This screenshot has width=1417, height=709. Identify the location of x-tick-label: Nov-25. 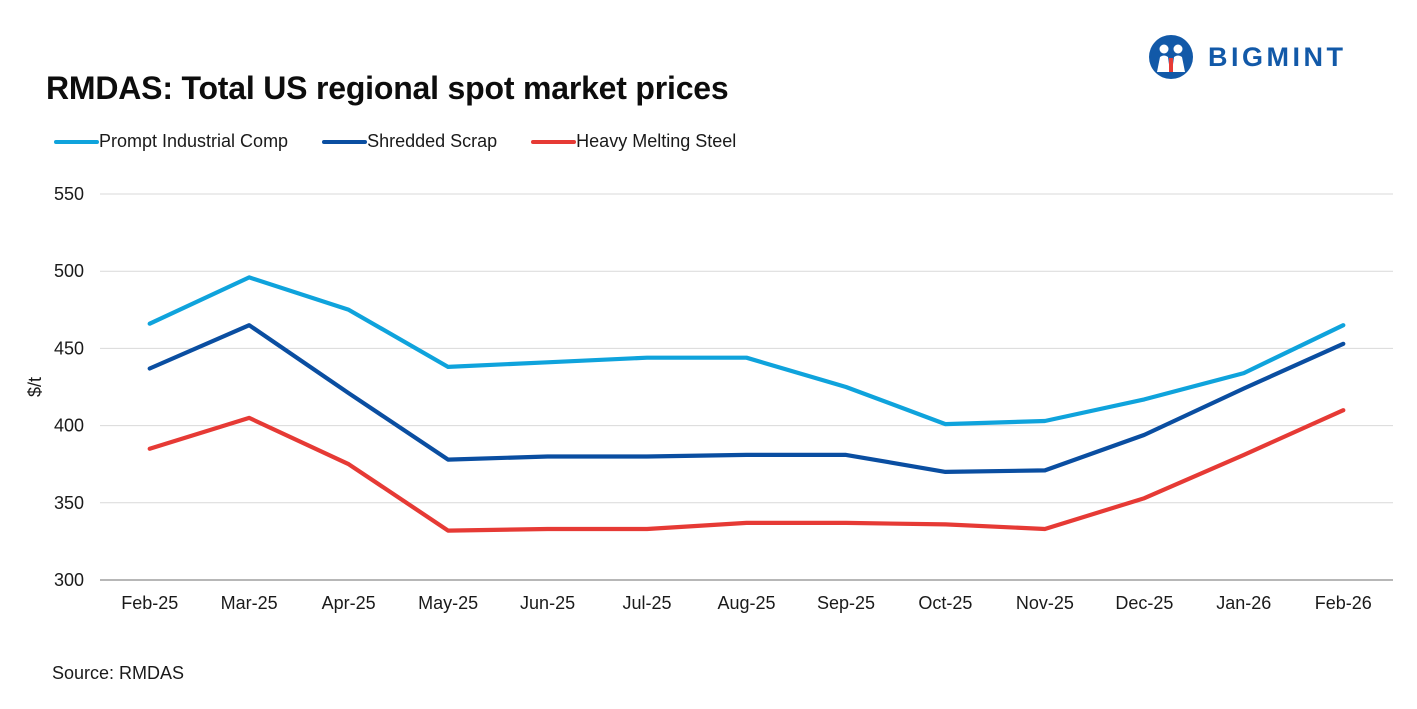
(1045, 603).